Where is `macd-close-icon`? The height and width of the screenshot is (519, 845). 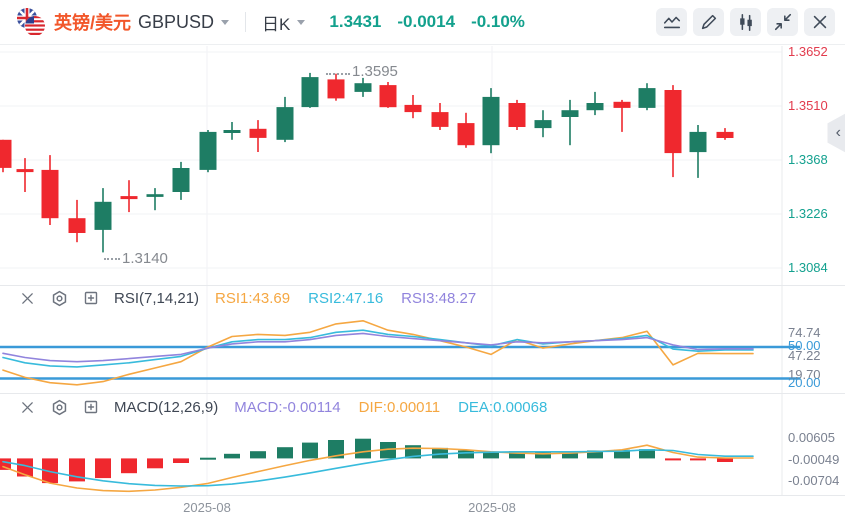
macd-close-icon is located at coordinates (27, 407).